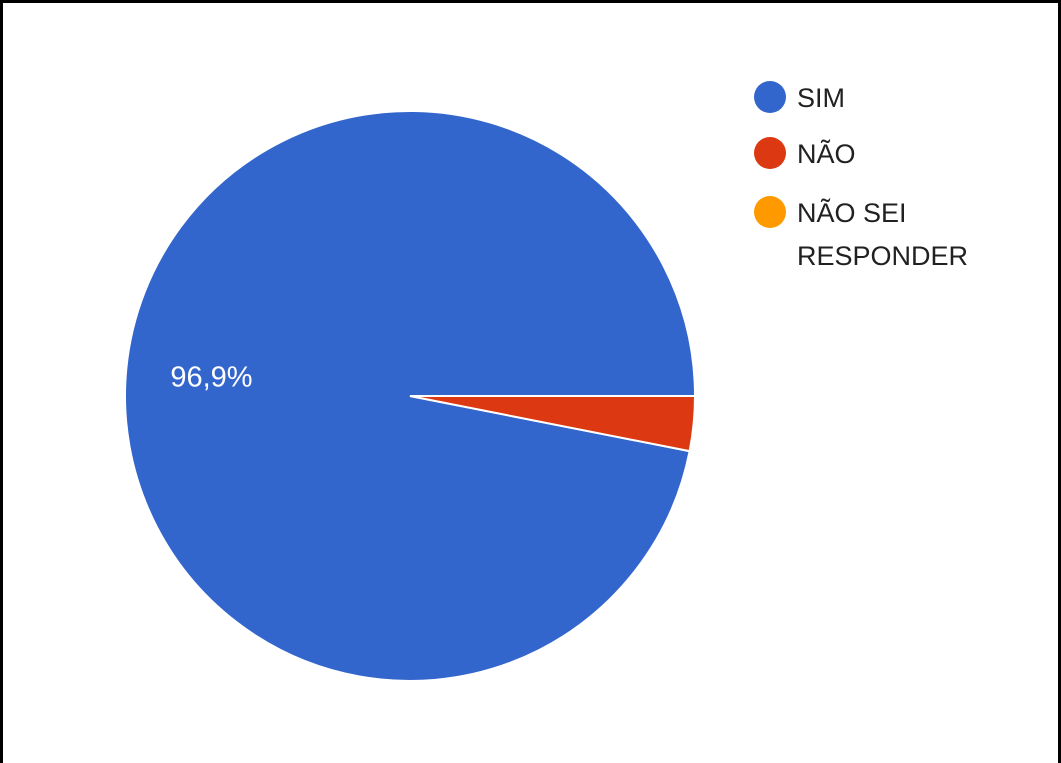  I want to click on legend-label: SIM, so click(821, 98).